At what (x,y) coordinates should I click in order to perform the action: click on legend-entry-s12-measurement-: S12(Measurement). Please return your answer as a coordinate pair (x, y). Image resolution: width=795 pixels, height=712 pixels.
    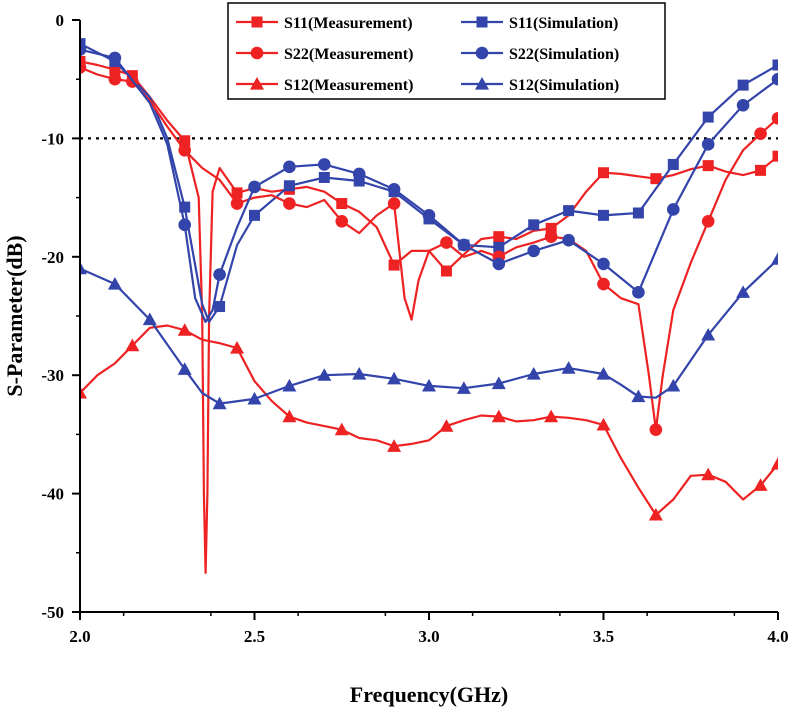
    Looking at the image, I should click on (324, 85).